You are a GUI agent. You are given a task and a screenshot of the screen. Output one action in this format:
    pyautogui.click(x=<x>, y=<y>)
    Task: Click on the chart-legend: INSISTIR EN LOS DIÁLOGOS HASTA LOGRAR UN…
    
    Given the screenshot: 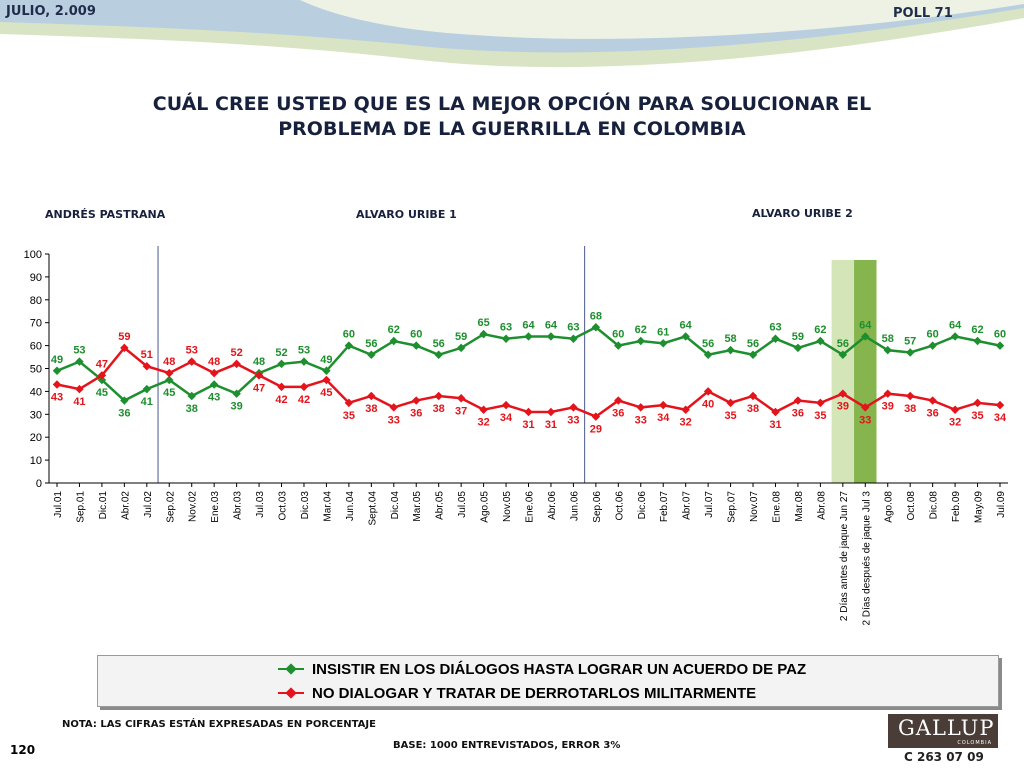 What is the action you would take?
    pyautogui.click(x=548, y=681)
    